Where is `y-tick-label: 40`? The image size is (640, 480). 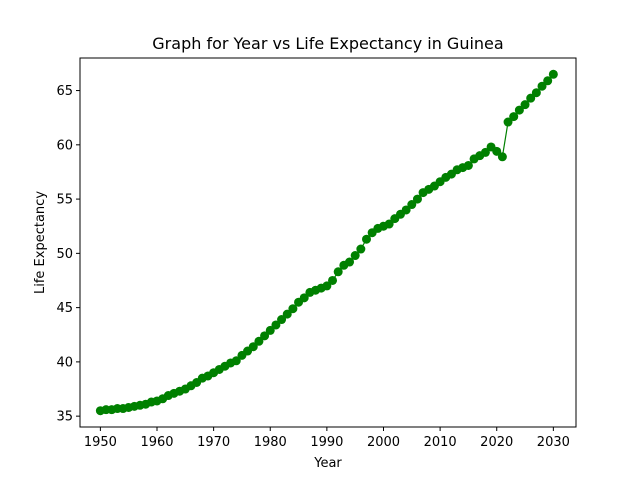
y-tick-label: 40 is located at coordinates (64, 362).